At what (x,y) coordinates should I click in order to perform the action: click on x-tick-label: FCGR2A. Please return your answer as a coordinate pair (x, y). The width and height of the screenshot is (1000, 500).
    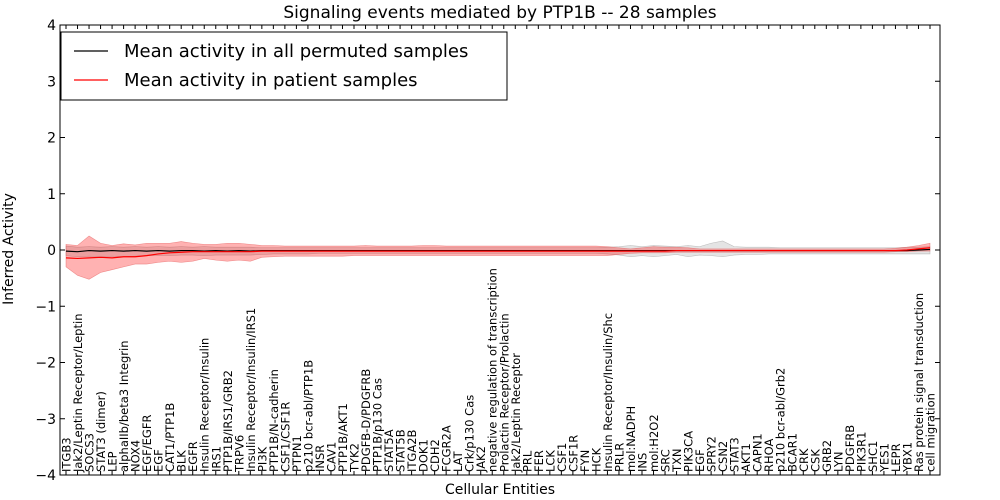
    Looking at the image, I should click on (447, 448).